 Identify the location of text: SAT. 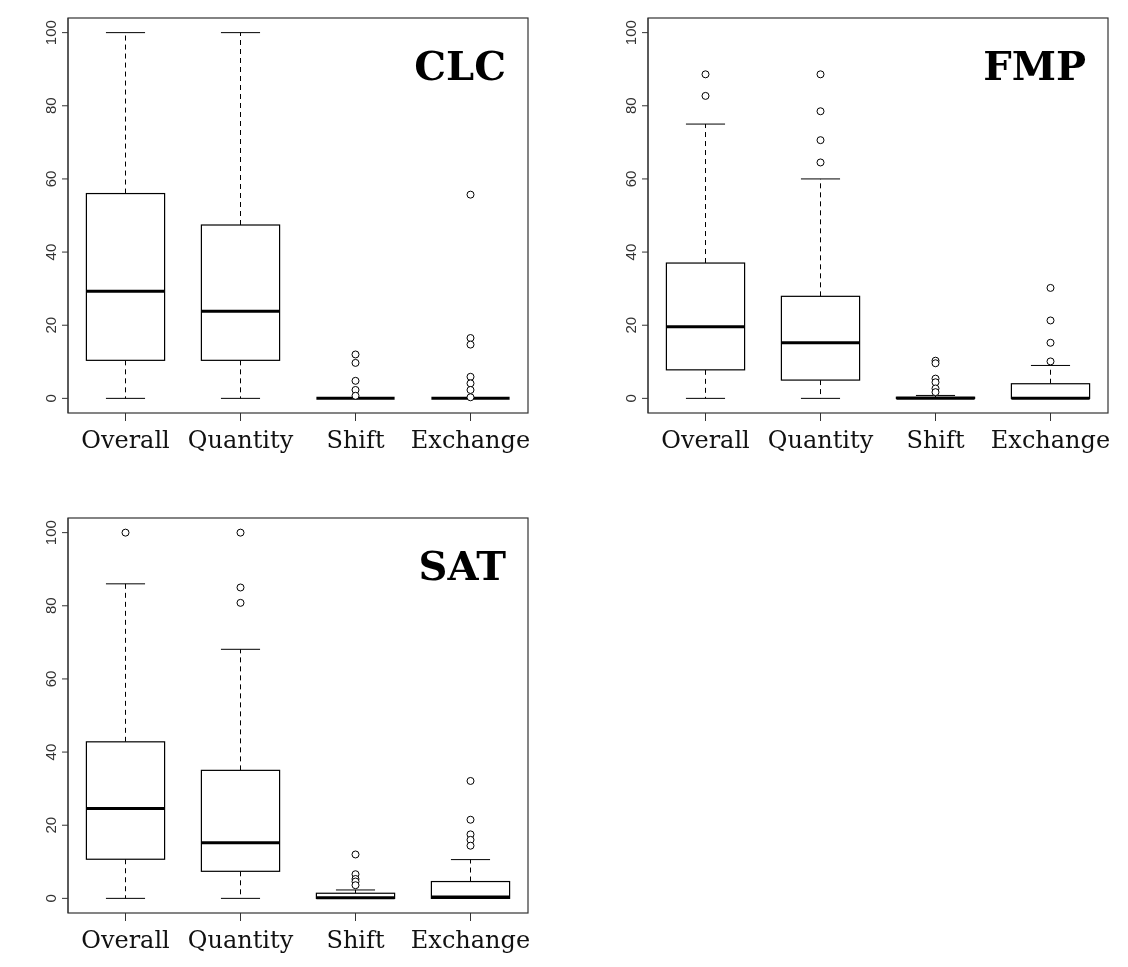
(462, 565).